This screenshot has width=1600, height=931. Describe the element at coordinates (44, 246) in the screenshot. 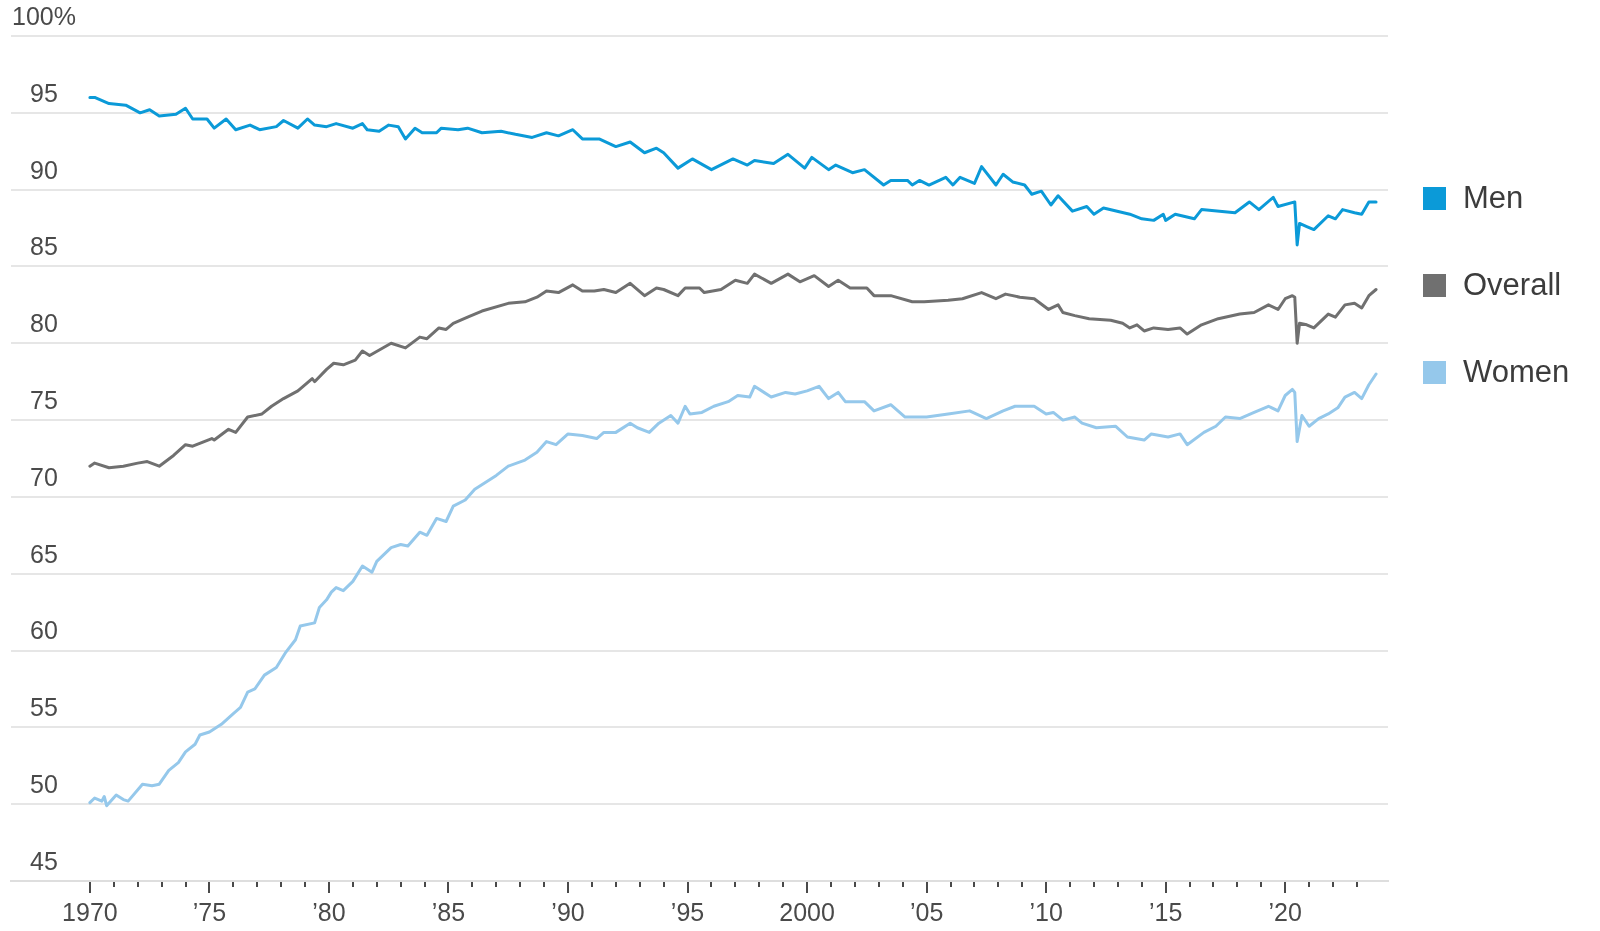

I see `y-tick-label: 85` at that location.